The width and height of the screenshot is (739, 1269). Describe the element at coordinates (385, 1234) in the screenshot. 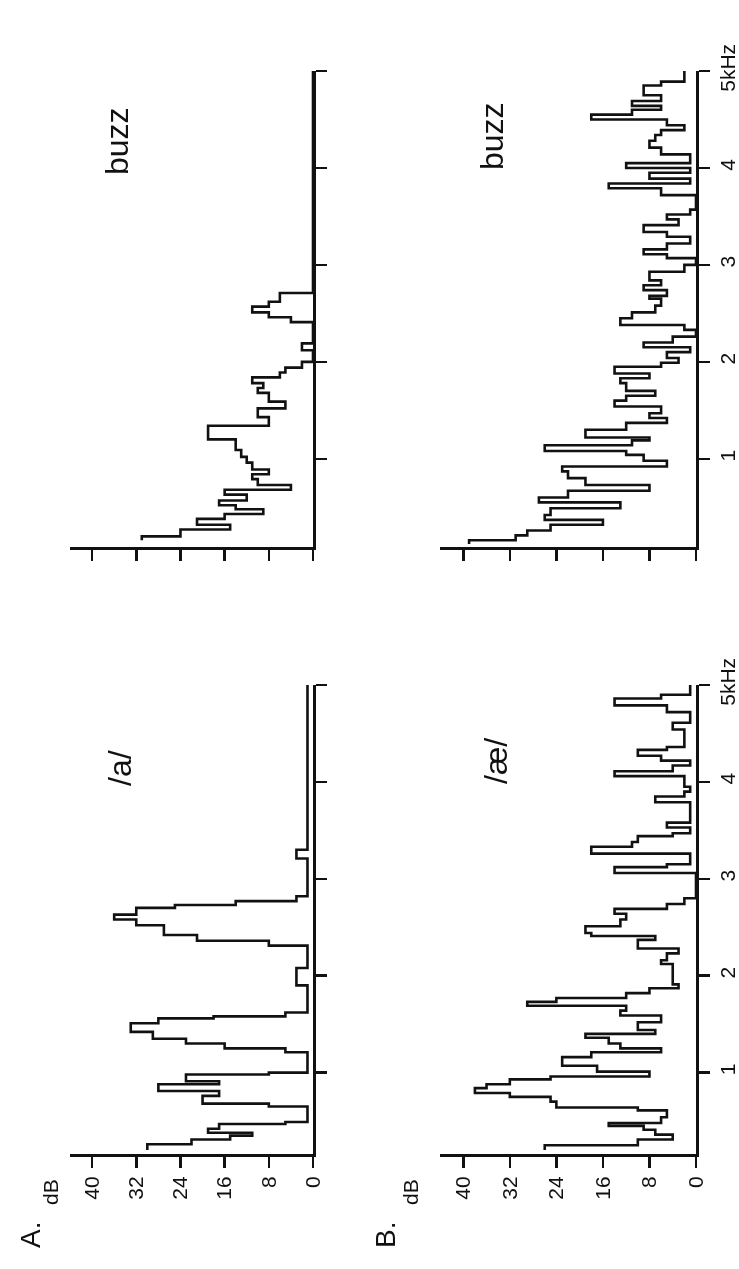

I see `text: B.` at that location.